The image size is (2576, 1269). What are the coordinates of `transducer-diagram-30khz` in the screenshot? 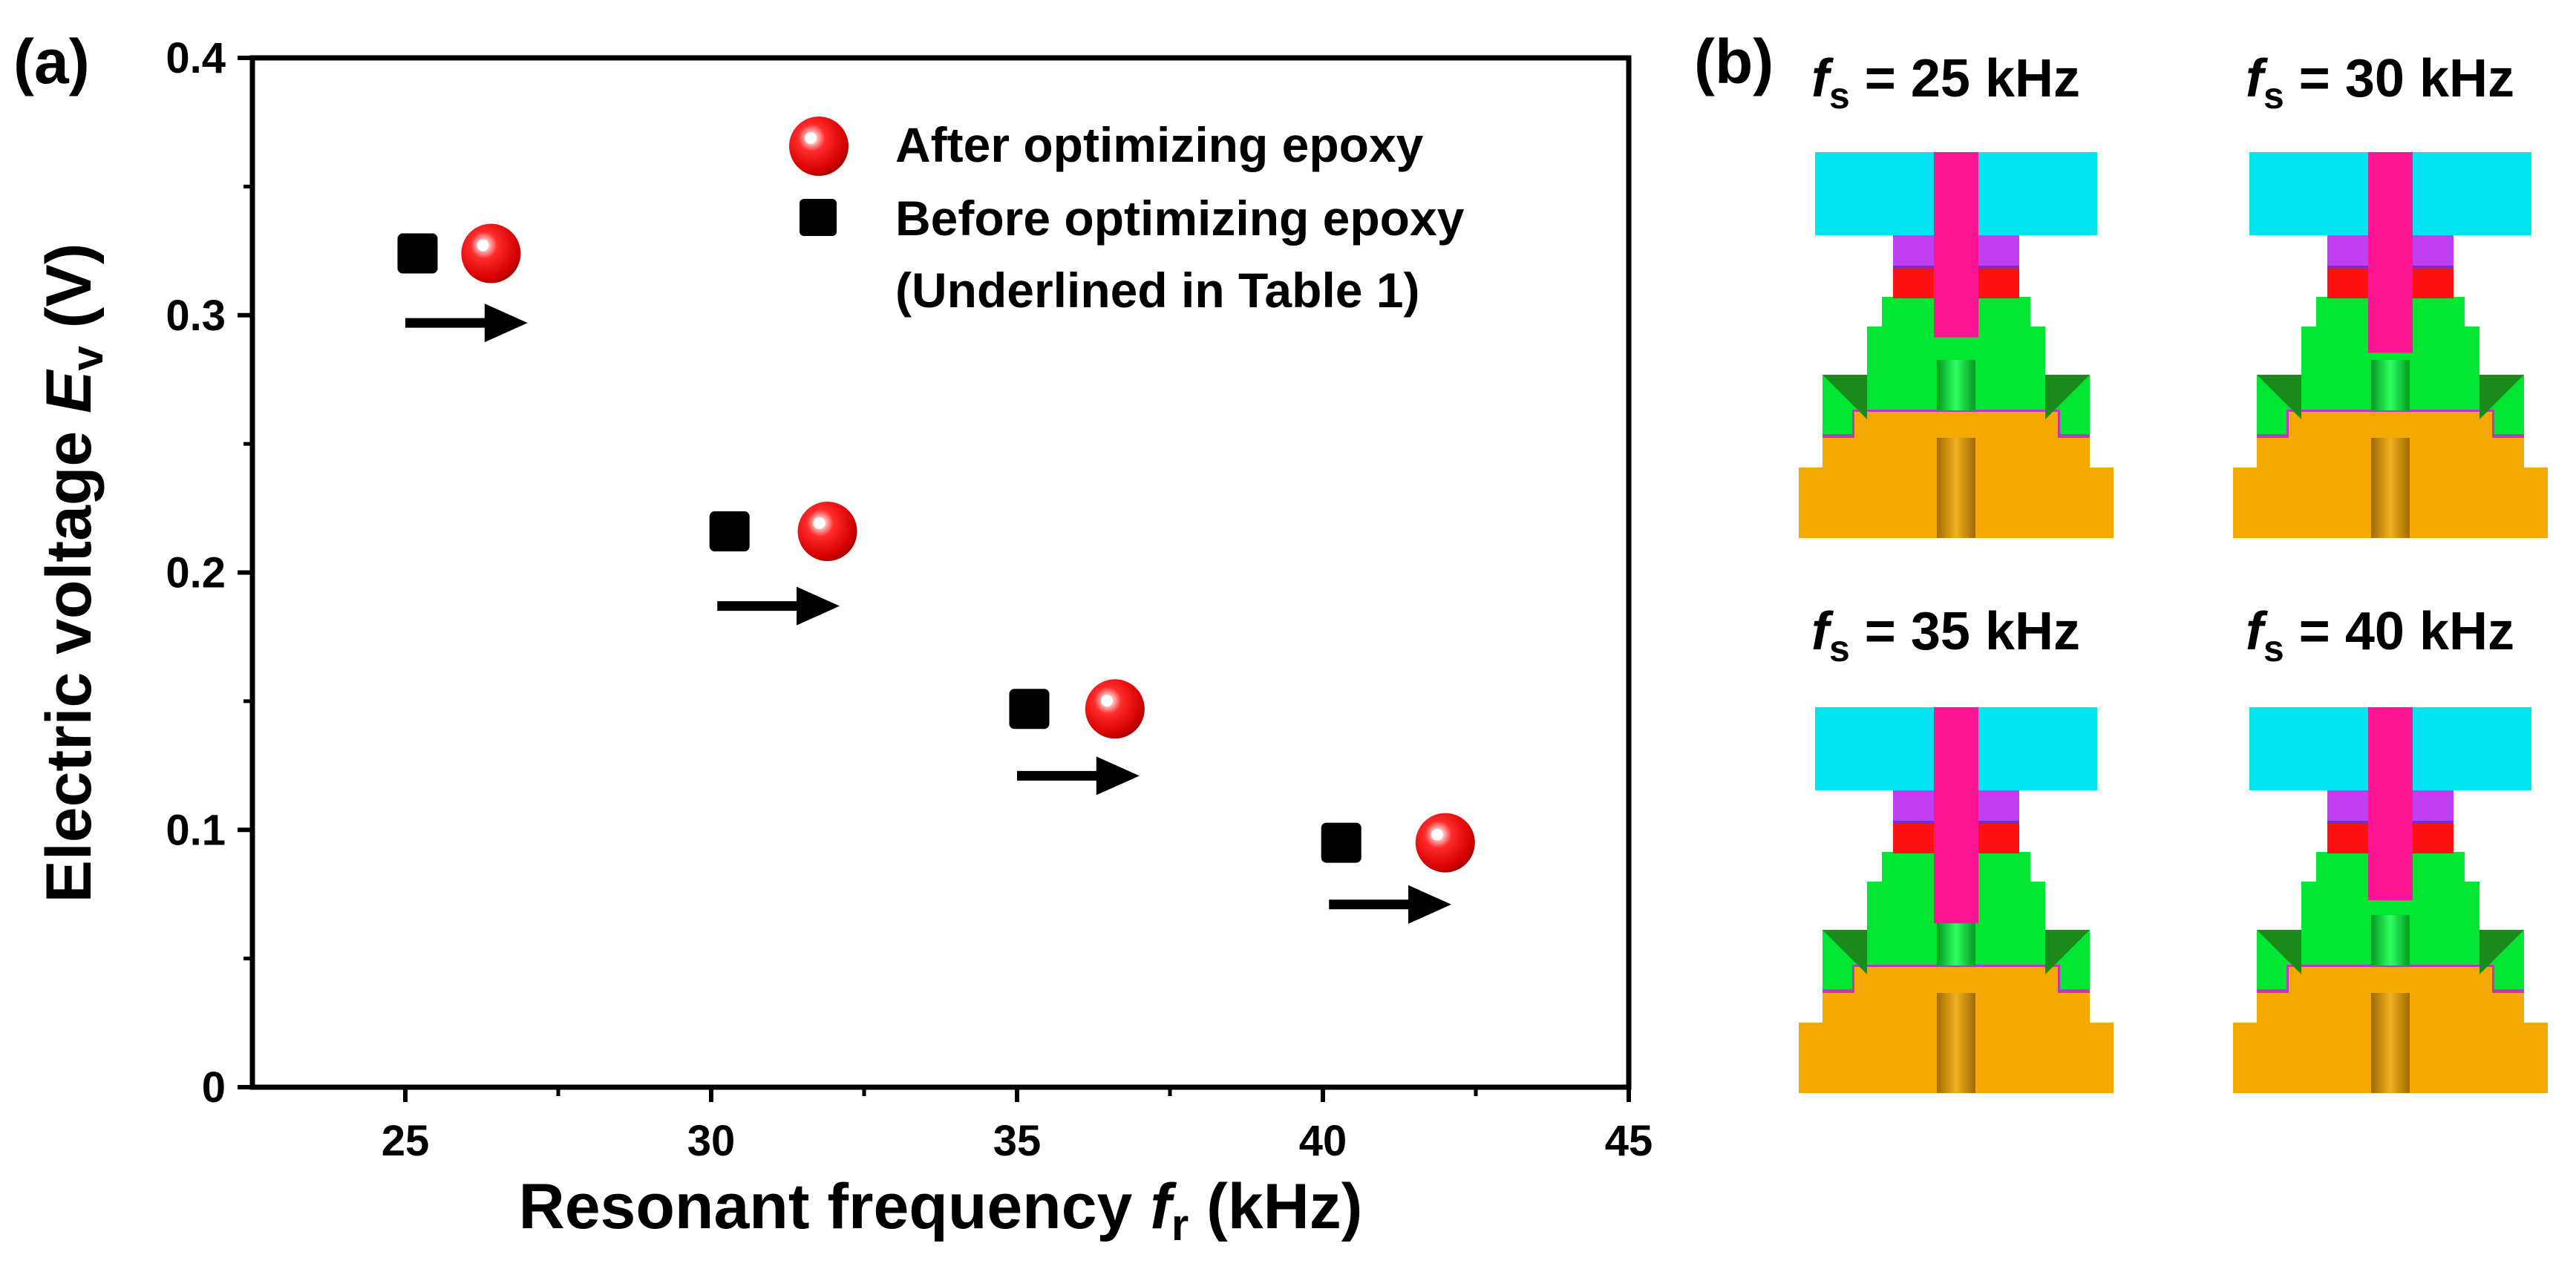 It's located at (2390, 345).